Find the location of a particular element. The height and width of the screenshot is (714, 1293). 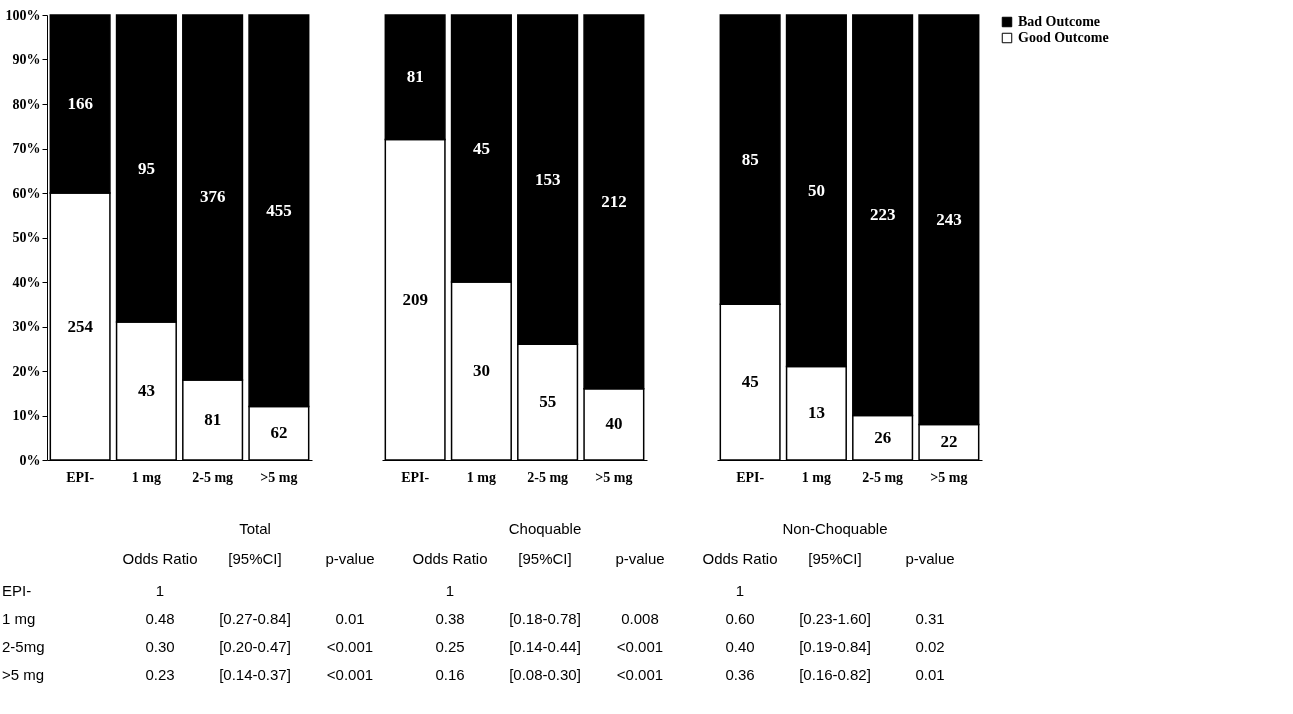

text: 0.008 is located at coordinates (640, 618).